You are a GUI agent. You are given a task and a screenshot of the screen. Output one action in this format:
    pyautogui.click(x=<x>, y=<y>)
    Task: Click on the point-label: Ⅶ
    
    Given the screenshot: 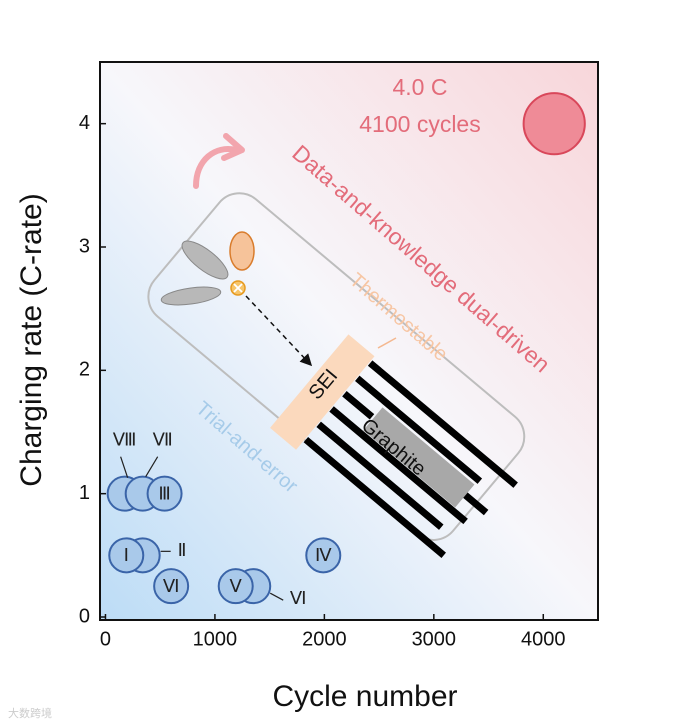 What is the action you would take?
    pyautogui.click(x=163, y=439)
    